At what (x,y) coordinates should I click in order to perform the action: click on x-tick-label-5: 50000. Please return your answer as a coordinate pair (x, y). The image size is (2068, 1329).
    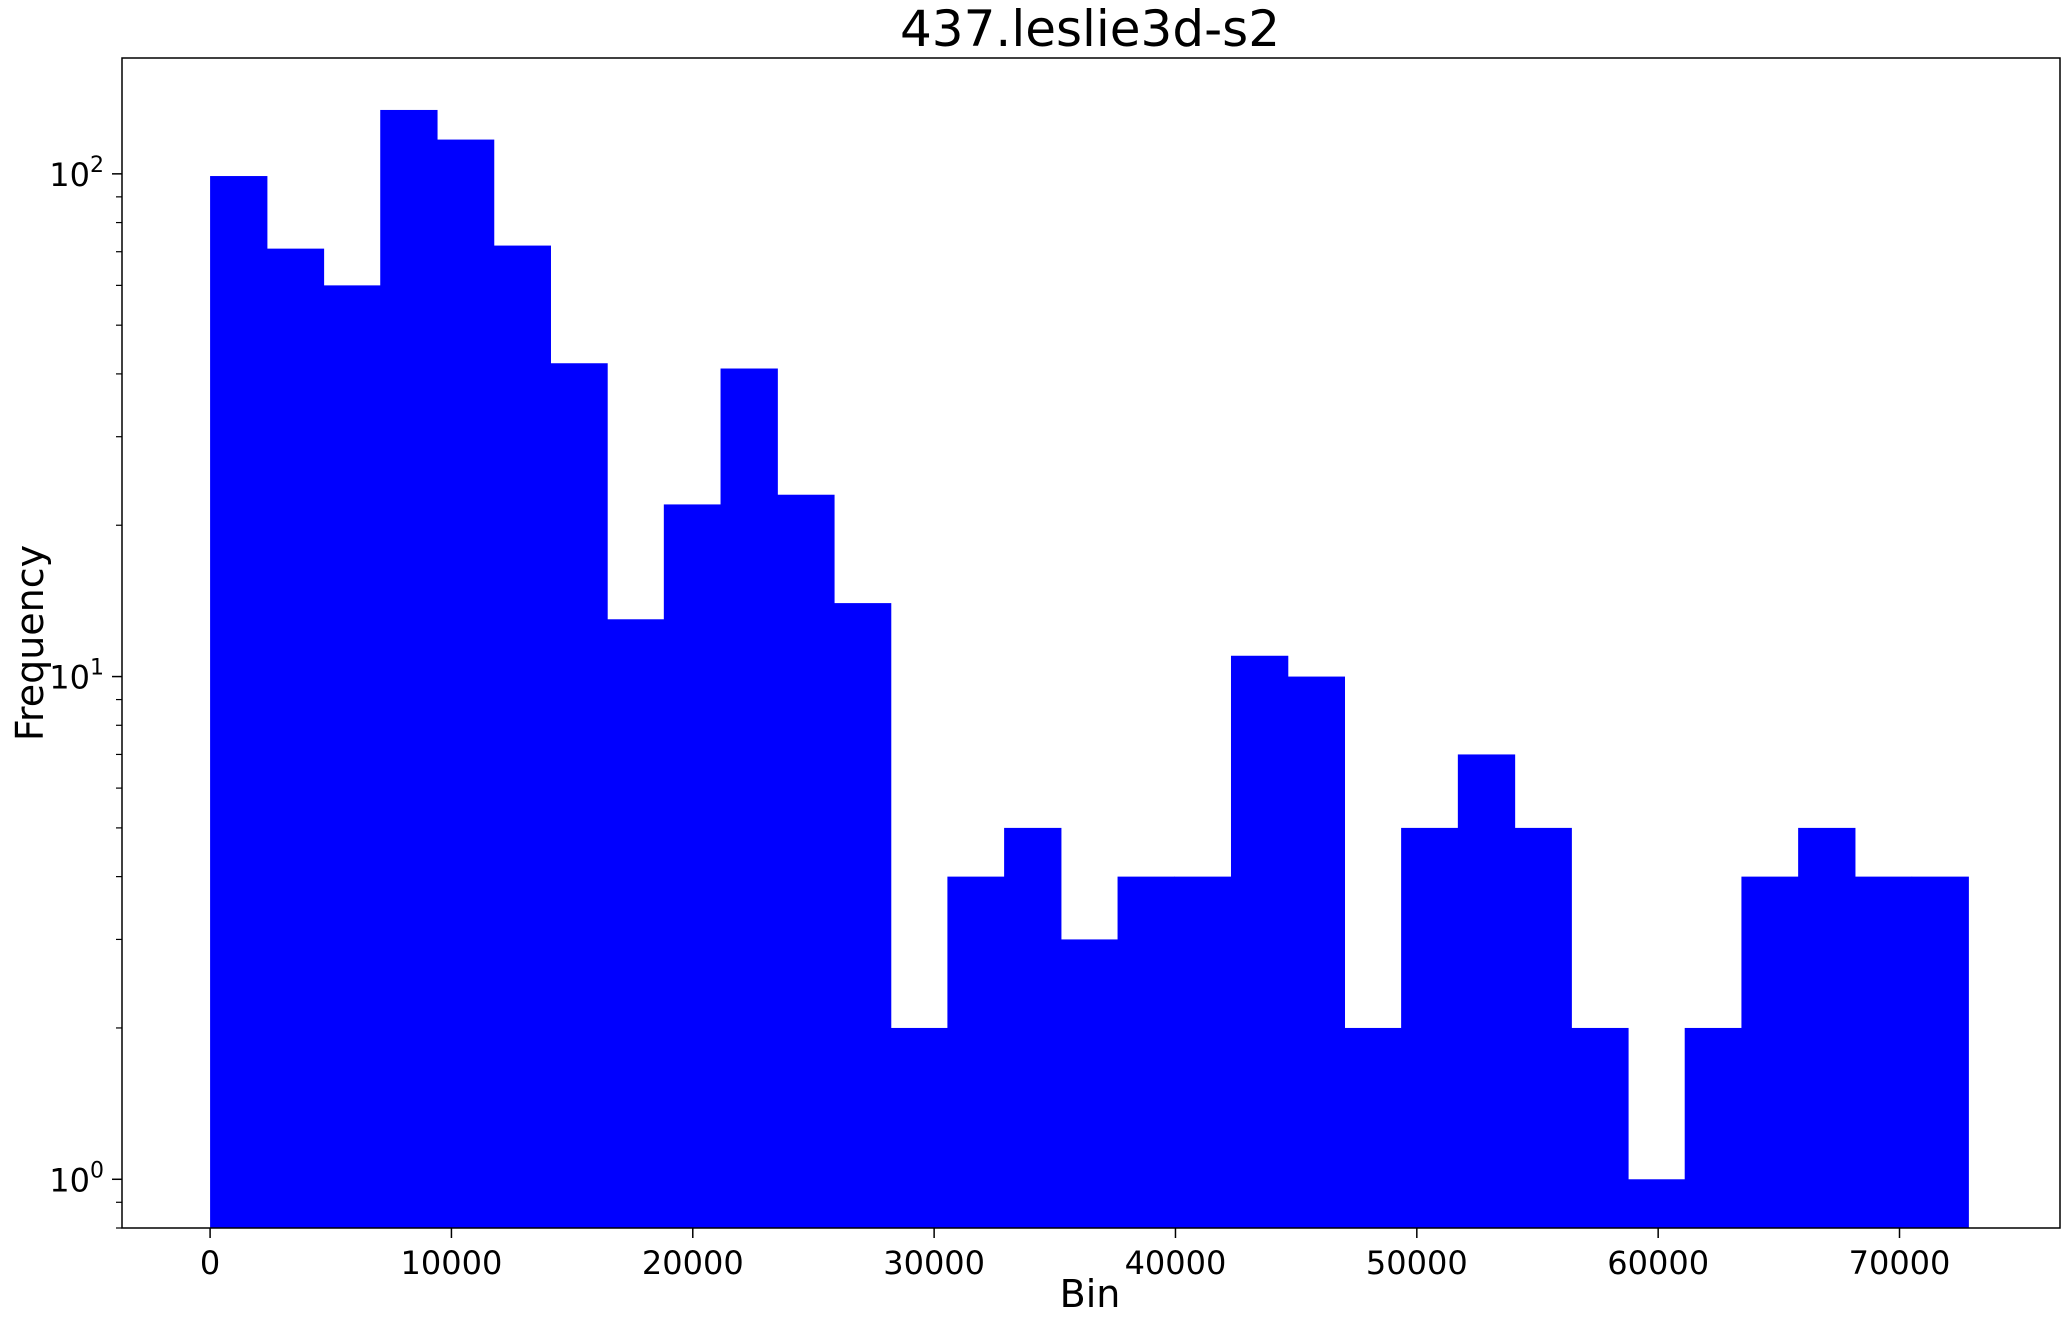
    Looking at the image, I should click on (1417, 1263).